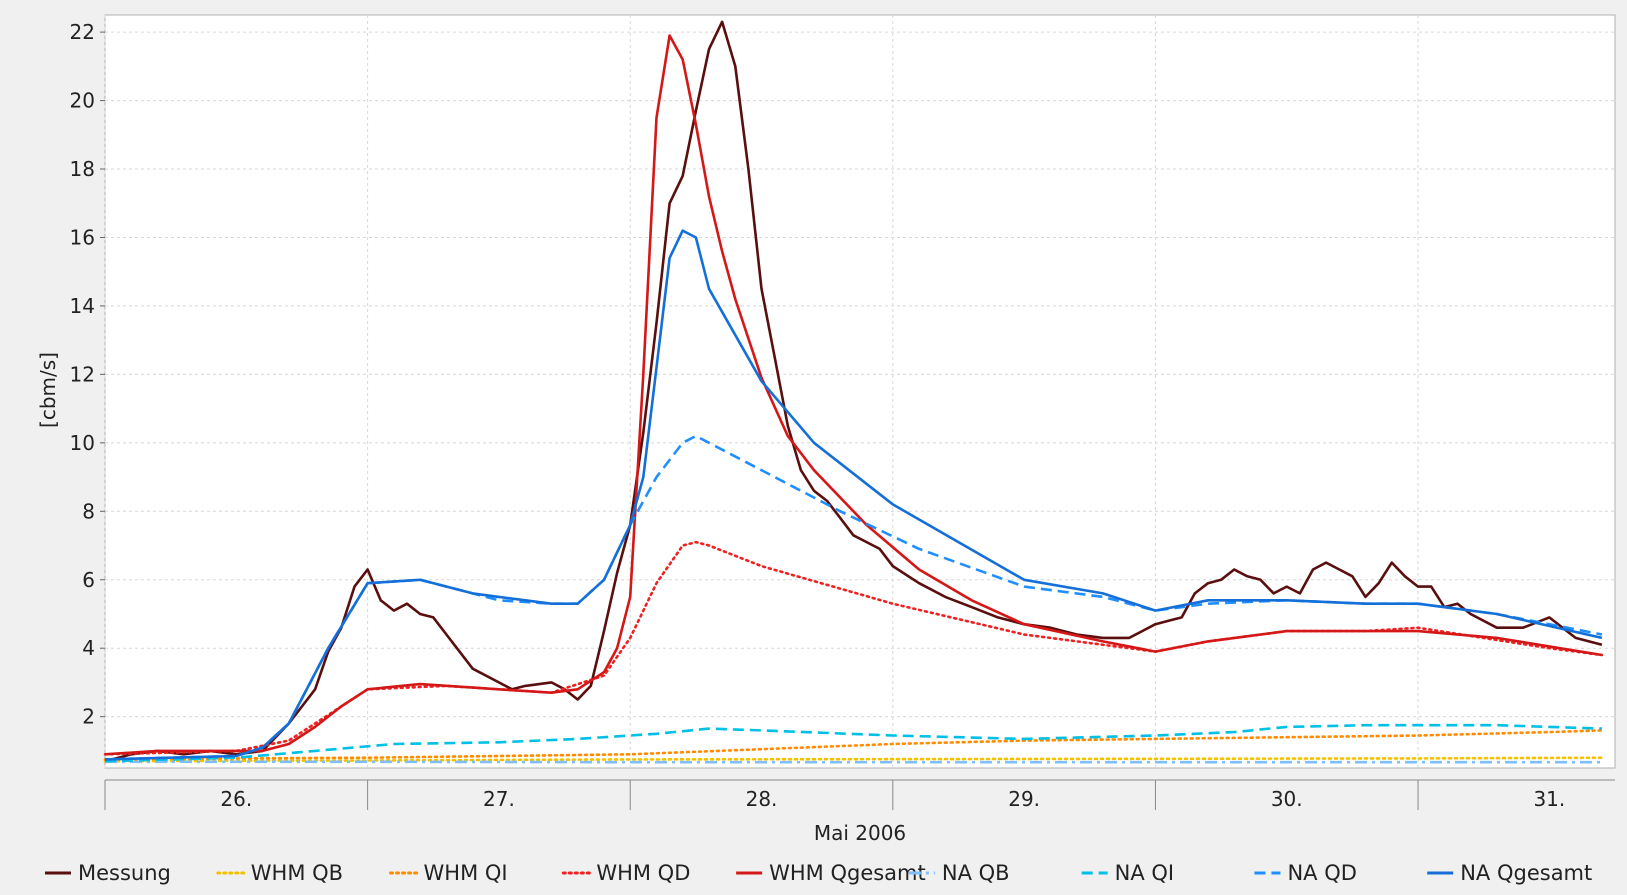 Image resolution: width=1627 pixels, height=895 pixels. I want to click on x-axis: 26. 27. 28. 29. 30. 31., so click(859, 795).